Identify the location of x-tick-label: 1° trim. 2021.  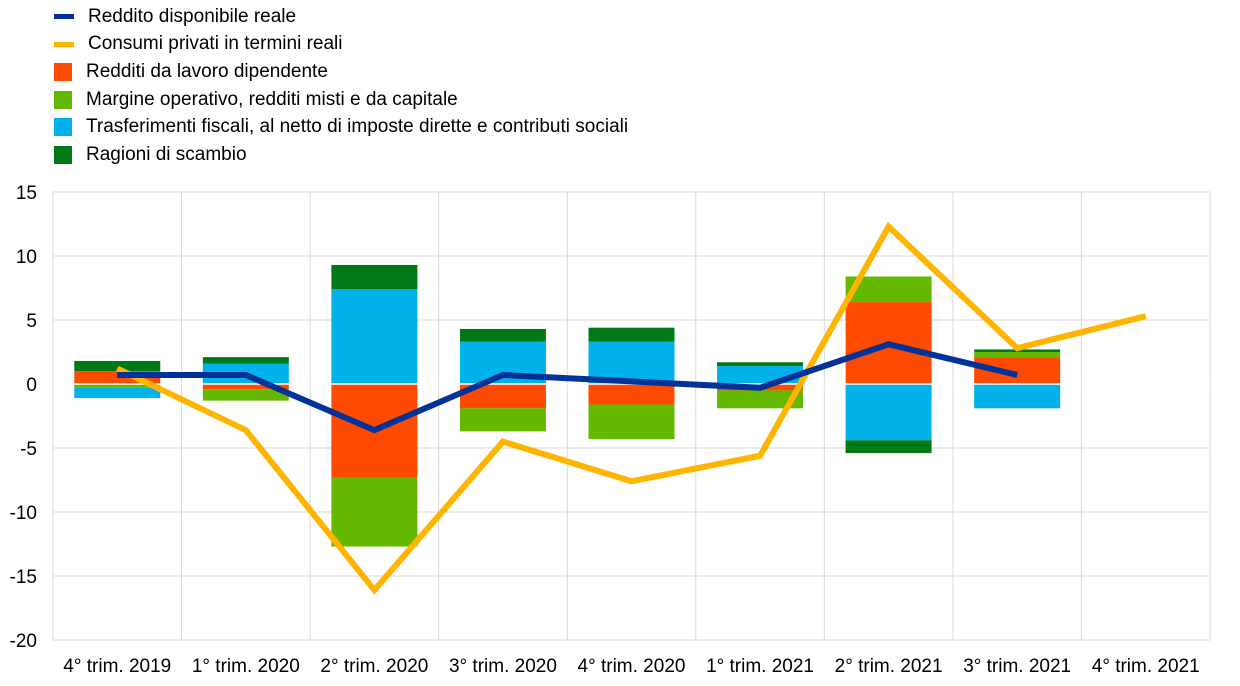
(760, 666).